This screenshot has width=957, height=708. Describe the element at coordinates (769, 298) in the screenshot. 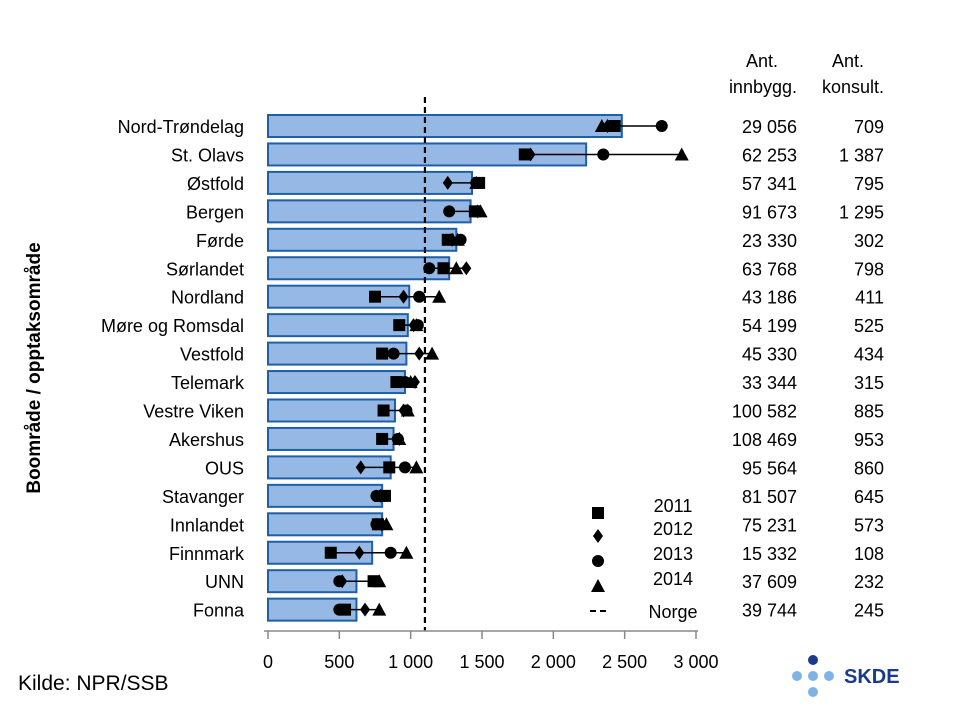

I see `innbyggere-value: 43 186` at that location.